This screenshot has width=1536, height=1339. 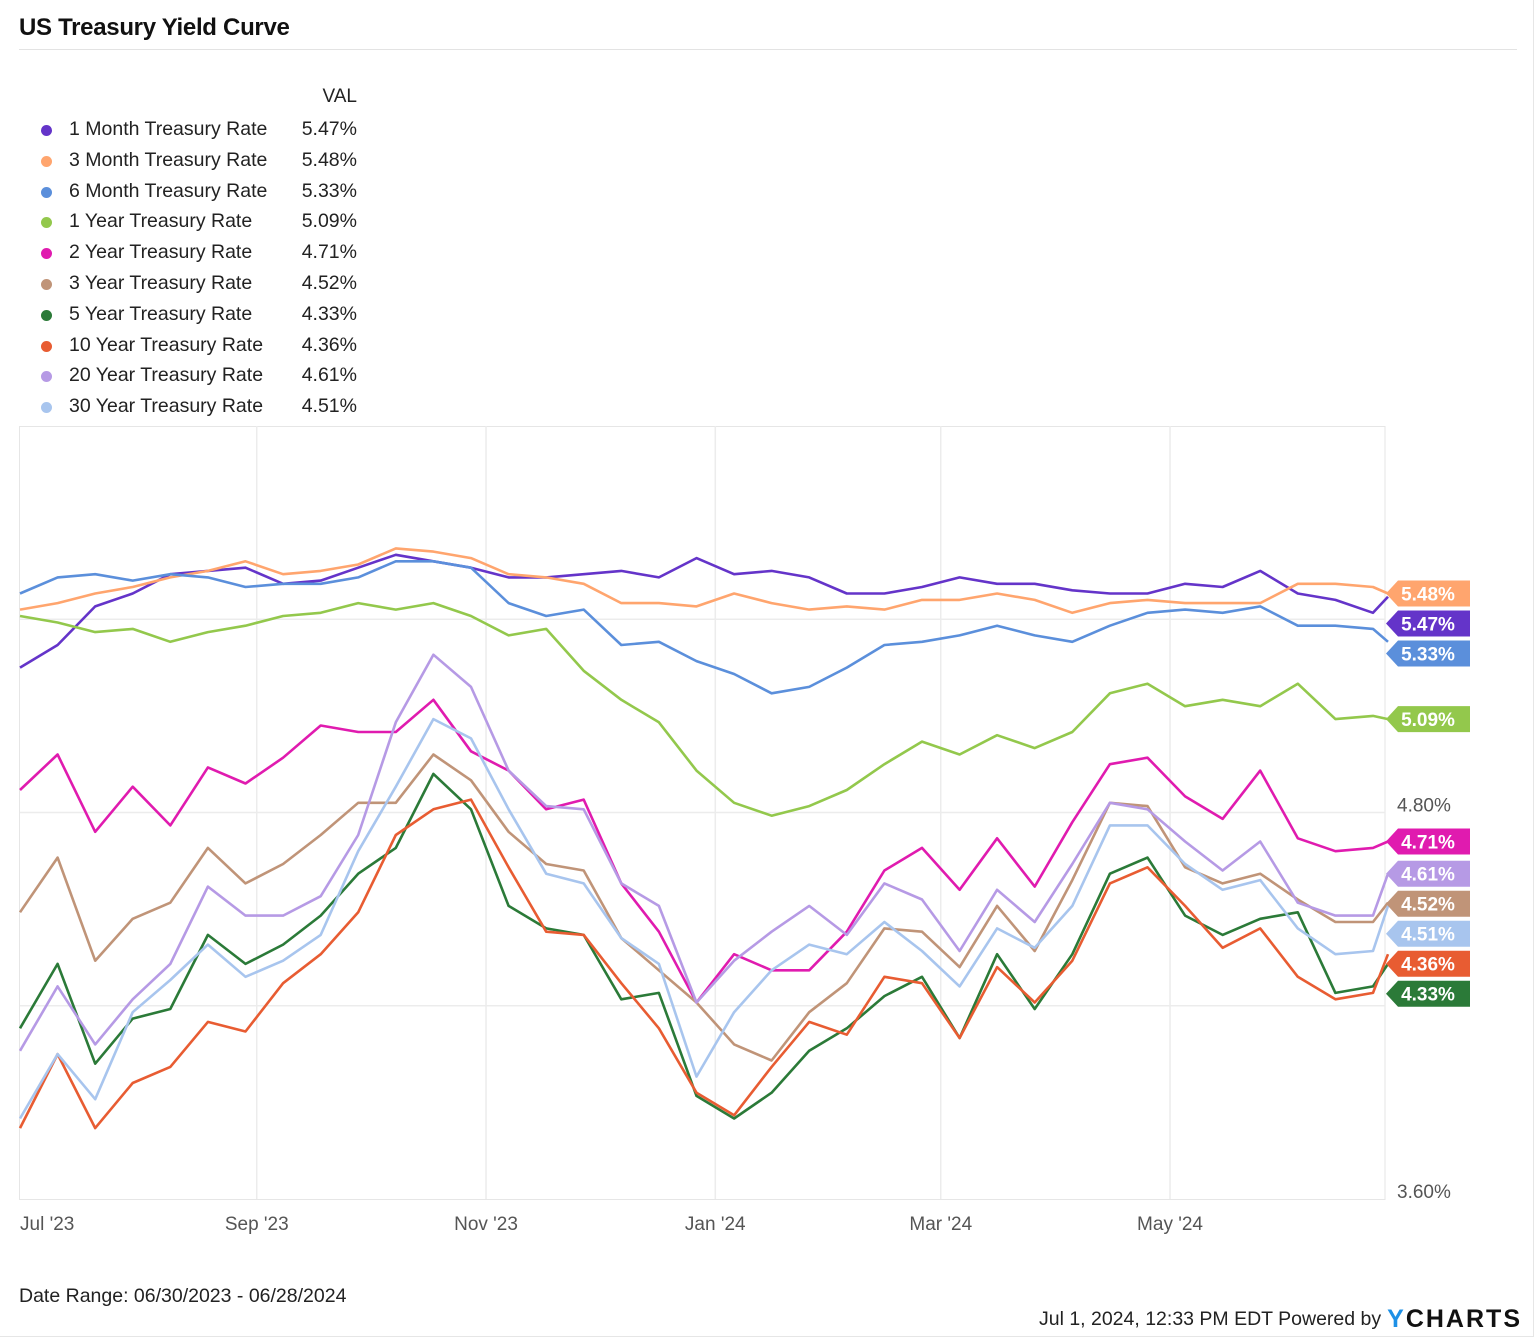 What do you see at coordinates (704, 581) in the screenshot?
I see `series-line-3-month-treasury-rate` at bounding box center [704, 581].